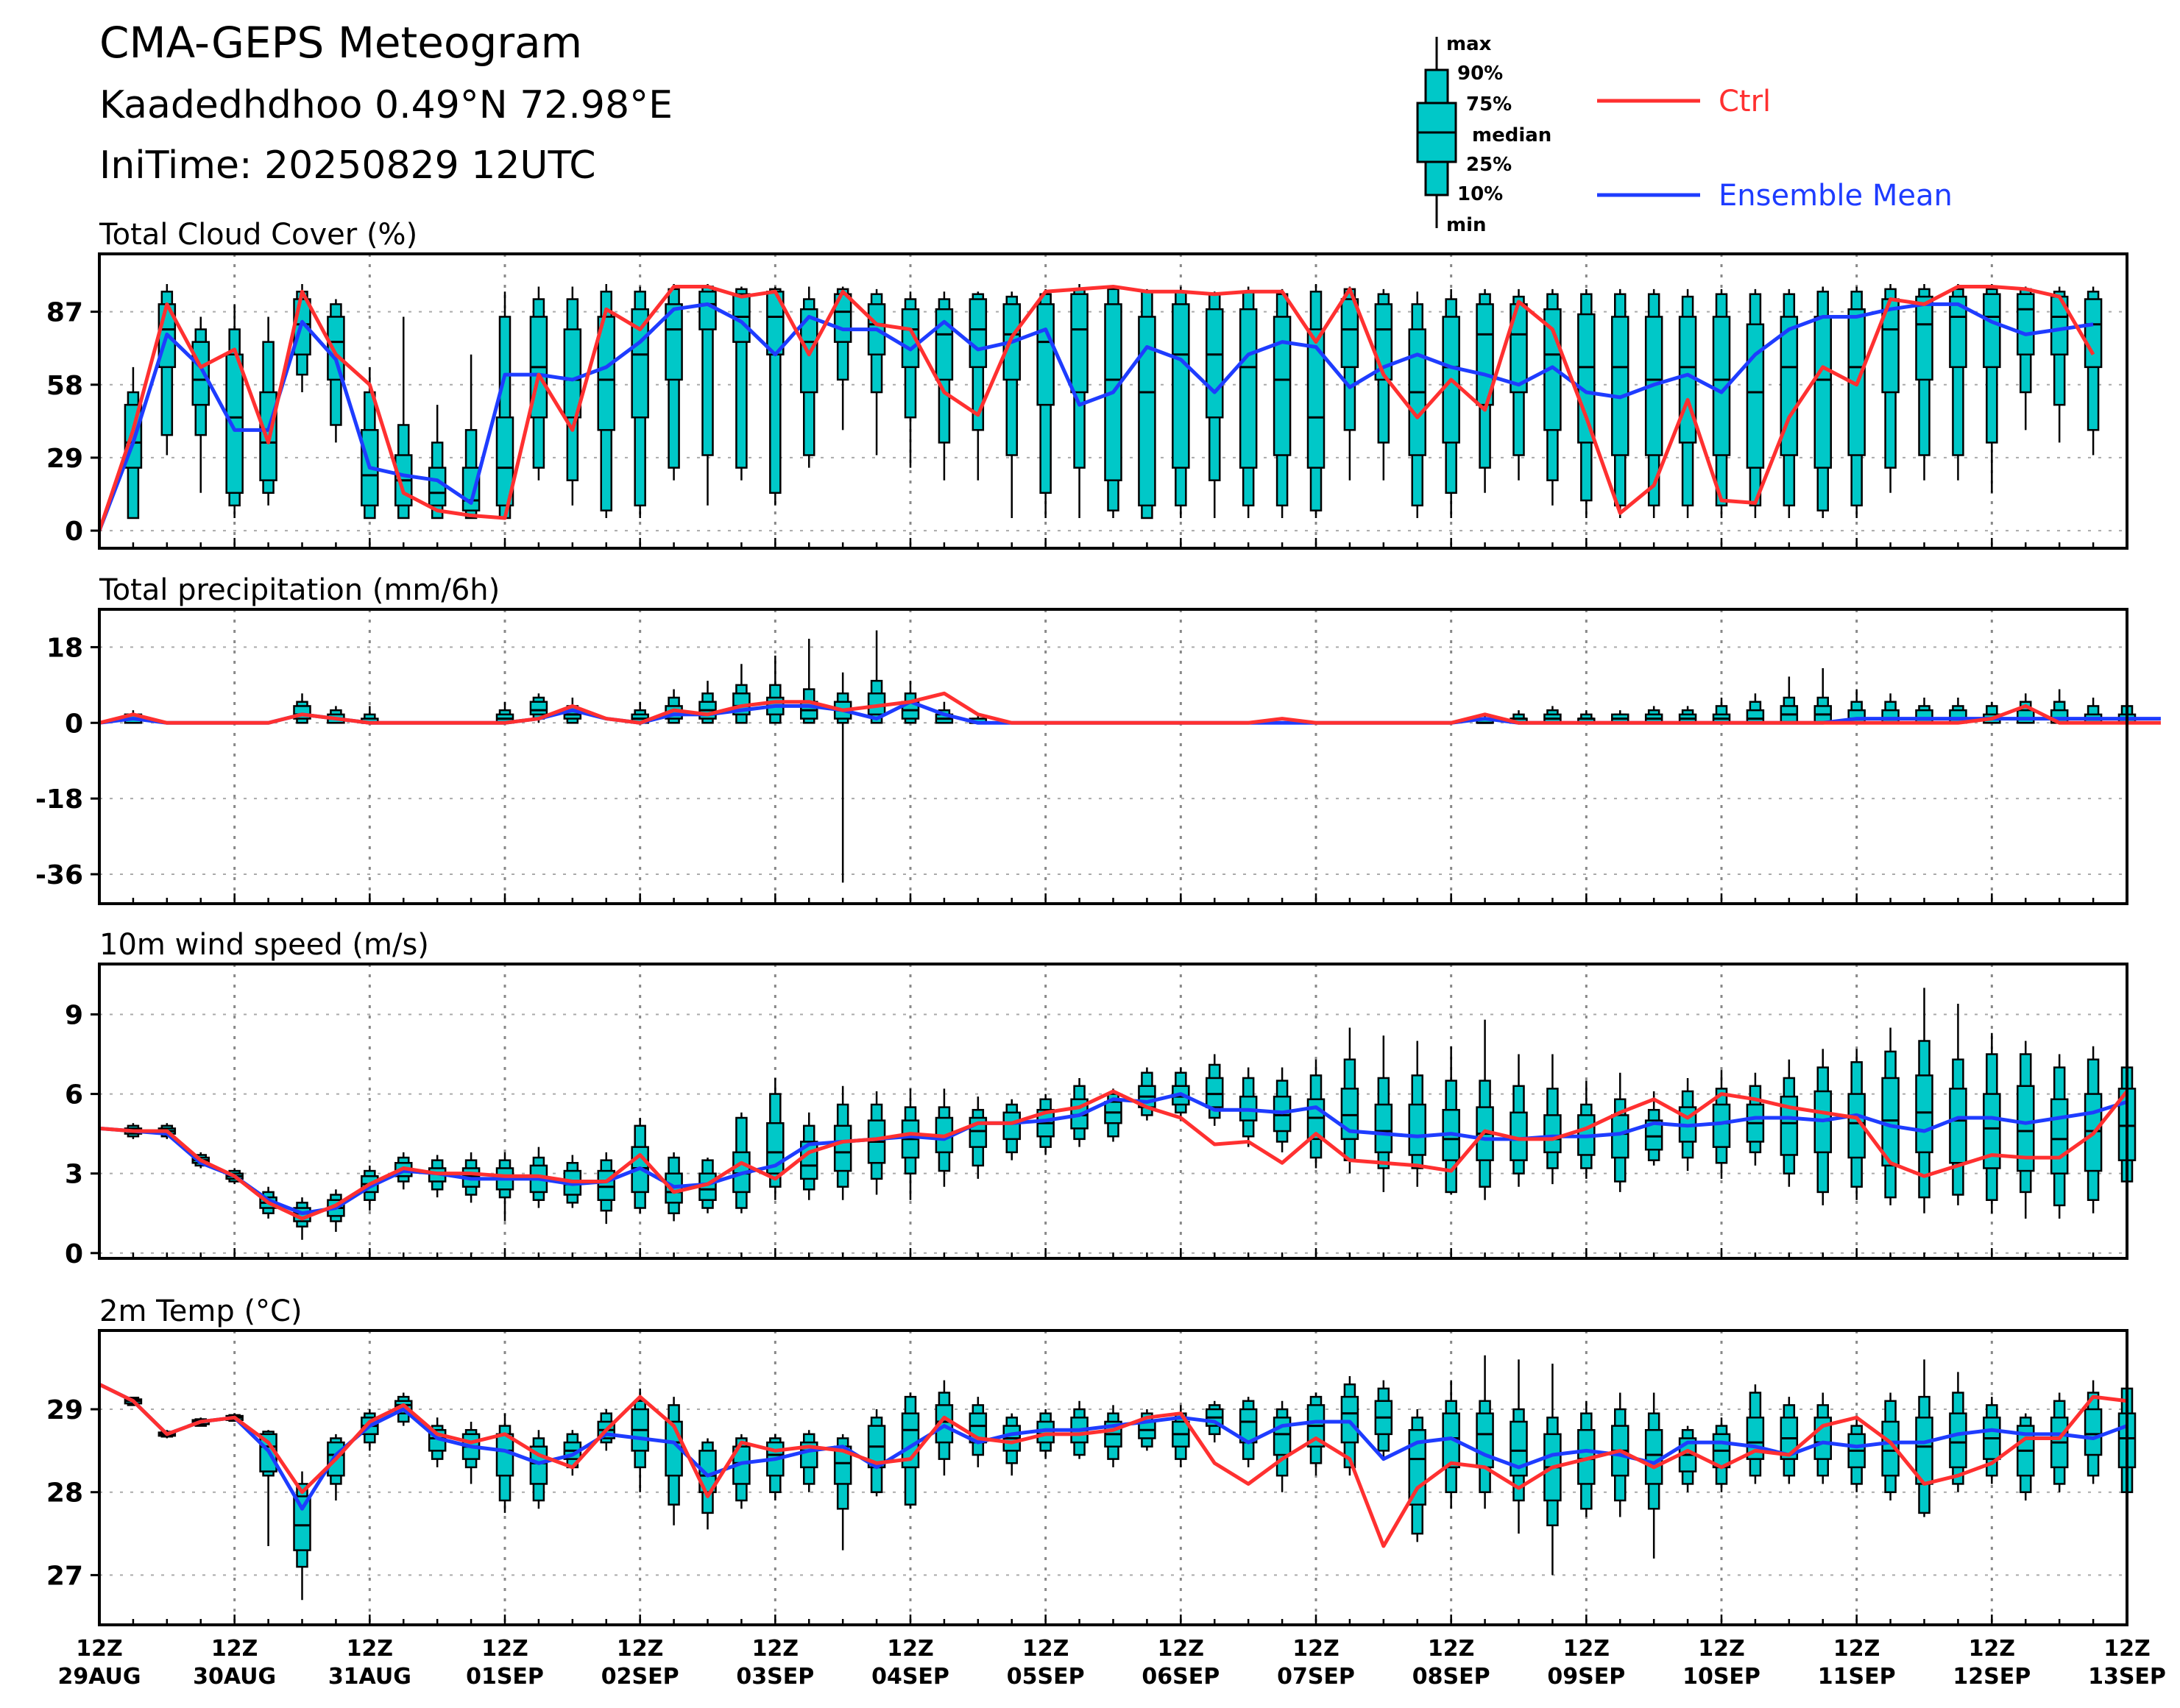  What do you see at coordinates (1836, 196) in the screenshot?
I see `legend-mean-label: Ensemble Mean` at bounding box center [1836, 196].